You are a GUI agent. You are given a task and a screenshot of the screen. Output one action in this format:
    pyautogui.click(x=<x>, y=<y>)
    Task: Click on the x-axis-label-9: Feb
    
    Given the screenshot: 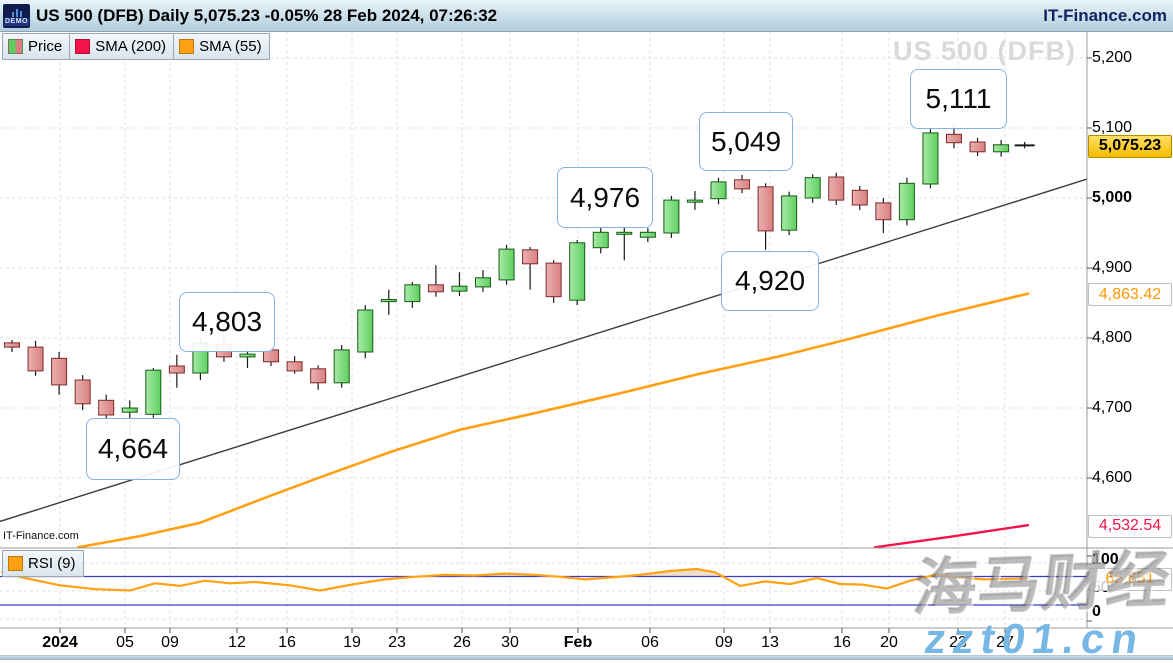 What is the action you would take?
    pyautogui.click(x=578, y=642)
    